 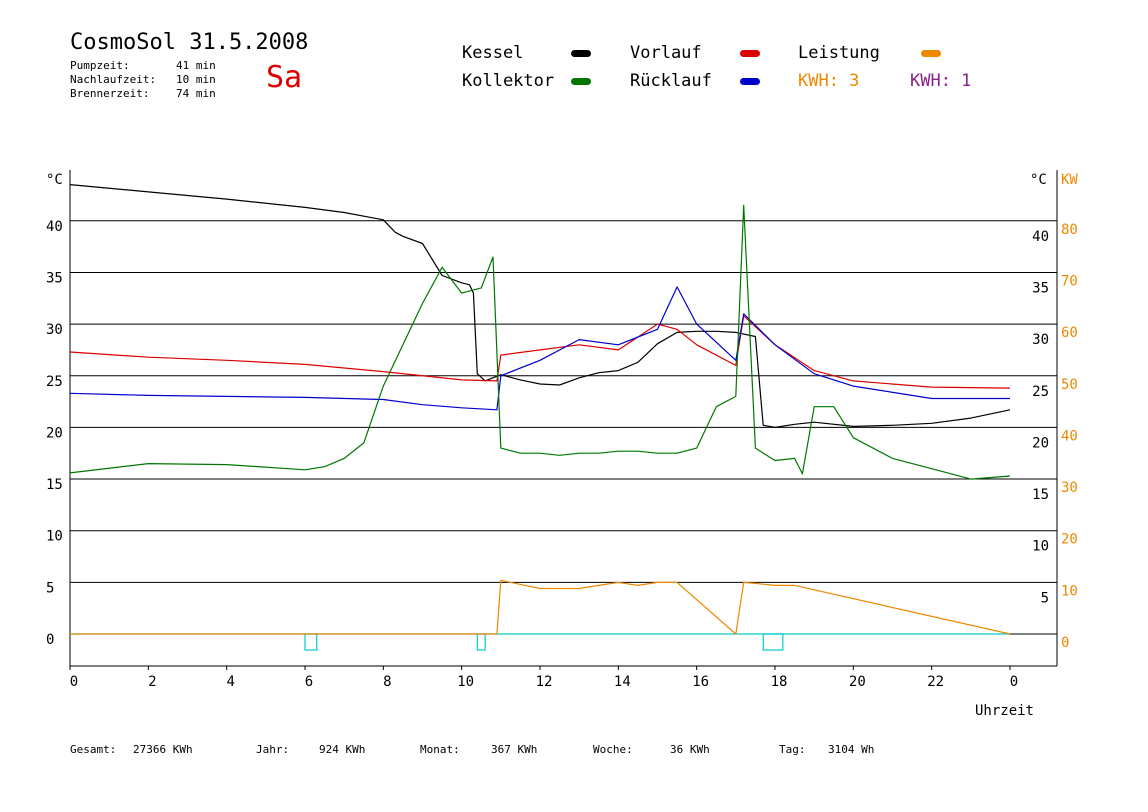 I want to click on y-tick-power-label: 40, so click(x=1069, y=436).